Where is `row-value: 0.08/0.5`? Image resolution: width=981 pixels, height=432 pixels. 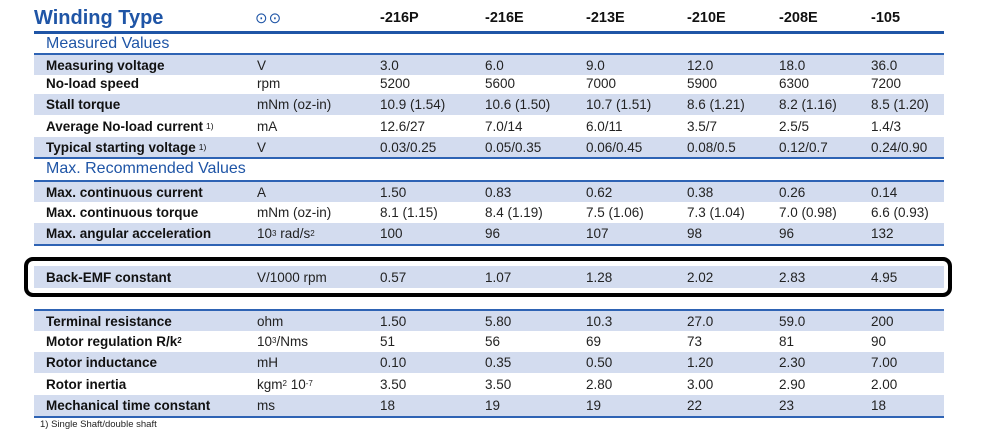
row-value: 0.08/0.5 is located at coordinates (711, 147).